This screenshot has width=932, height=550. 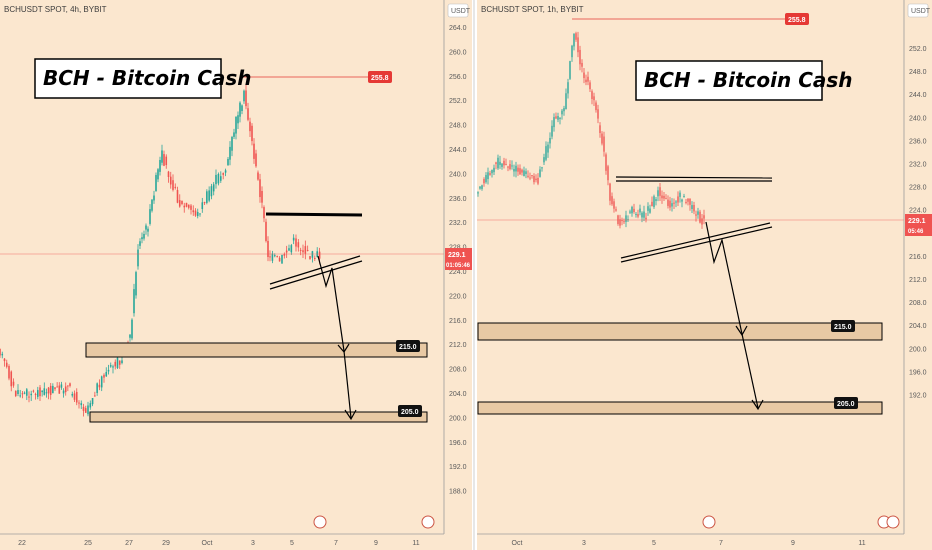 What do you see at coordinates (292, 543) in the screenshot?
I see `time-tick: 5` at bounding box center [292, 543].